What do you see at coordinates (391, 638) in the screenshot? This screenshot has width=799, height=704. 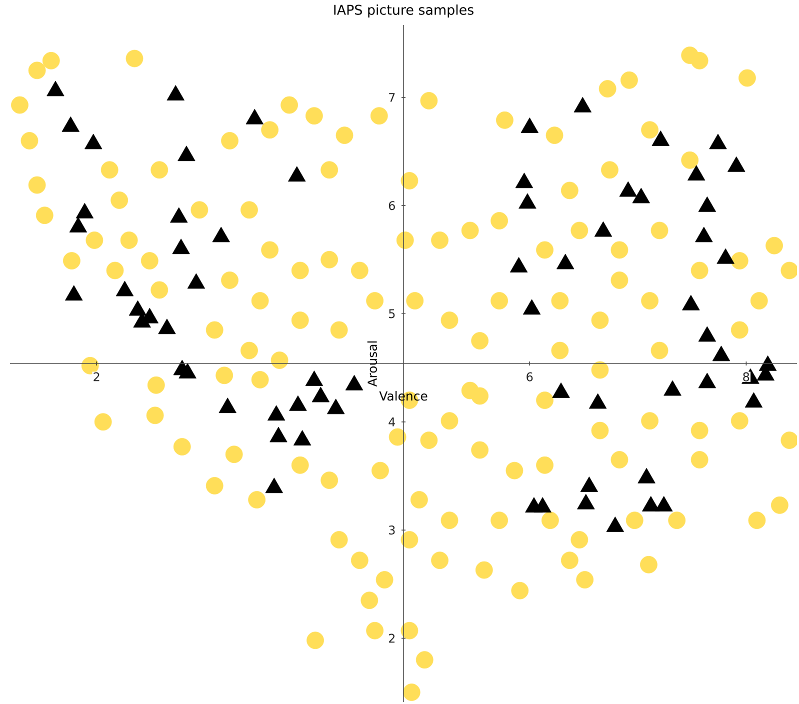 I see `y-tick-label: 2` at bounding box center [391, 638].